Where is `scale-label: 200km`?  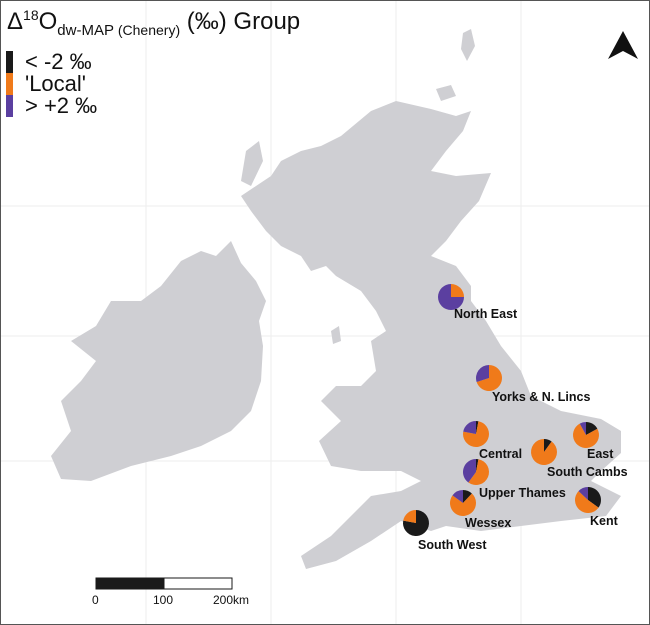
scale-label: 200km is located at coordinates (231, 600).